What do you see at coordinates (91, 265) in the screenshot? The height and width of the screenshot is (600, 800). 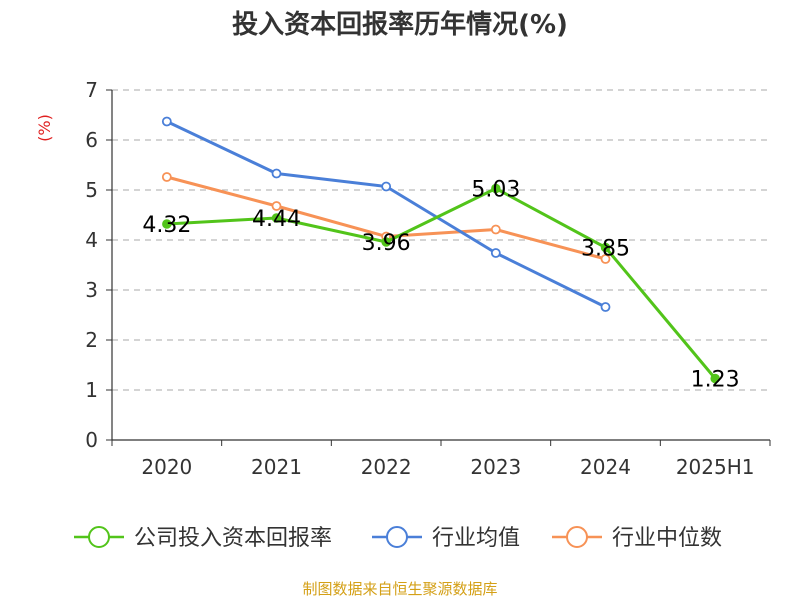 I see `y-tick-labels: 0 1 2 3 4 5 6 7` at bounding box center [91, 265].